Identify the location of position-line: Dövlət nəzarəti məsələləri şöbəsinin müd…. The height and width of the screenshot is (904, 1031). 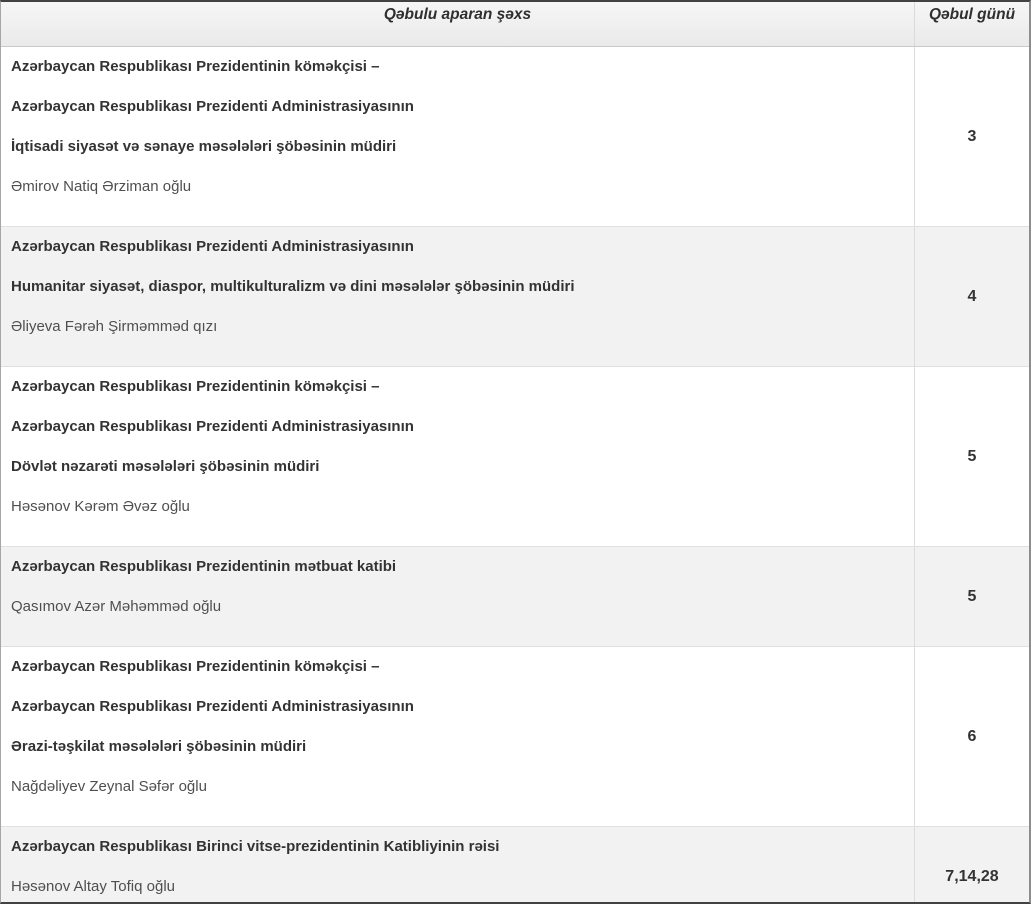
(165, 466).